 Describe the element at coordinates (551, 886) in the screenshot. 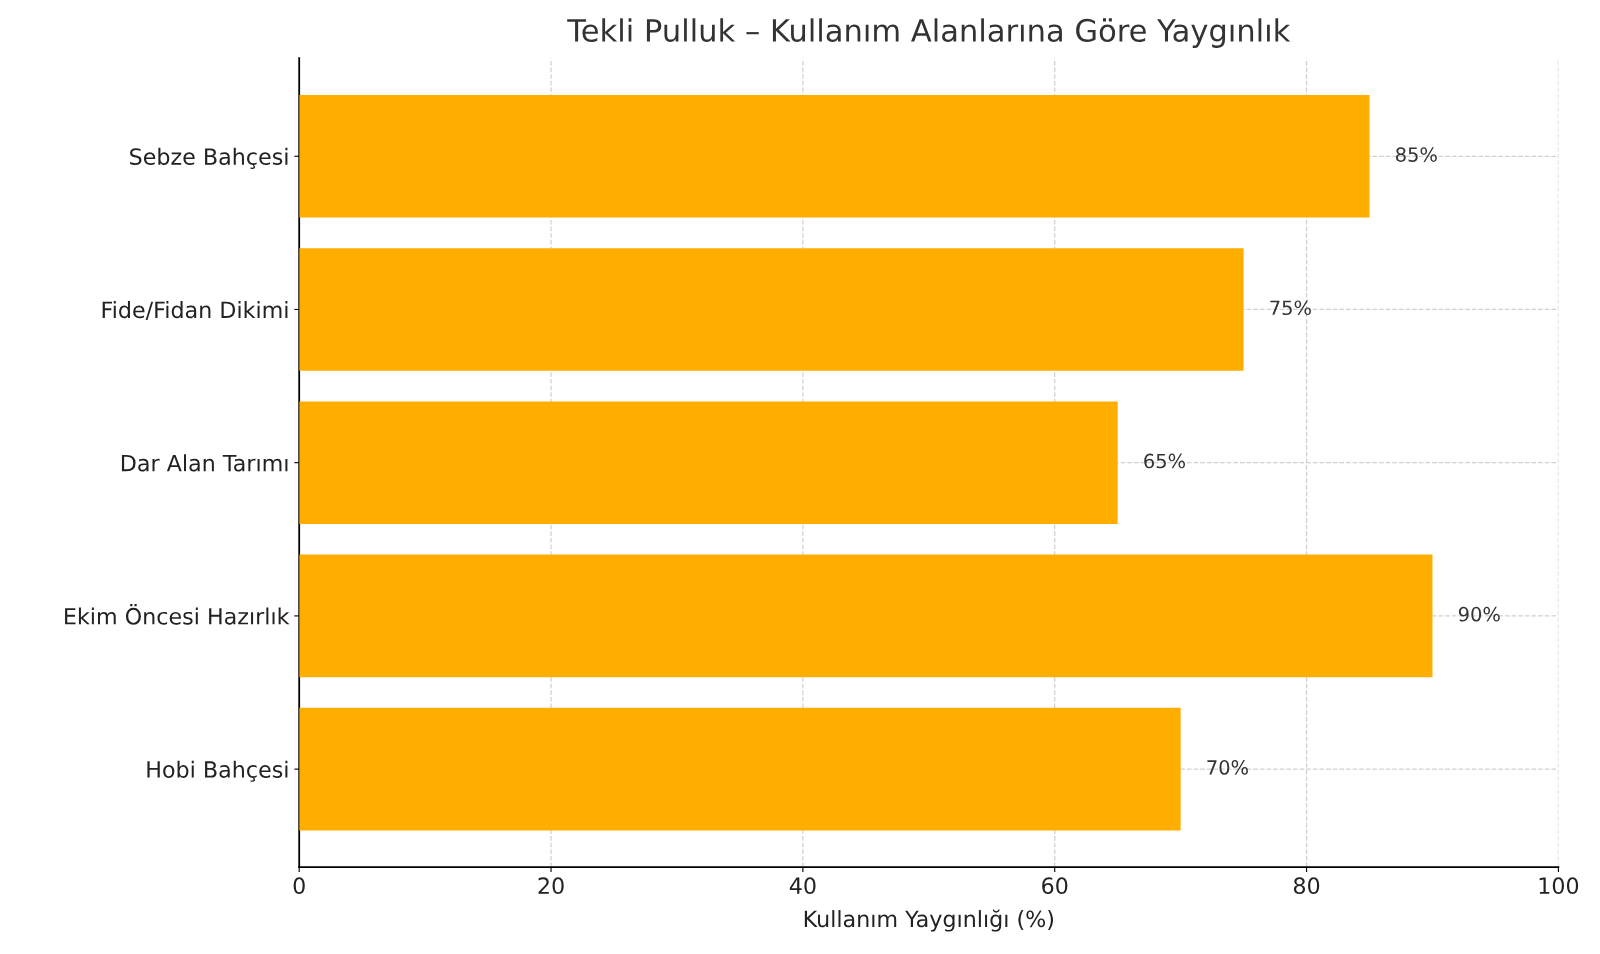

I see `x-tick-label: 20` at that location.